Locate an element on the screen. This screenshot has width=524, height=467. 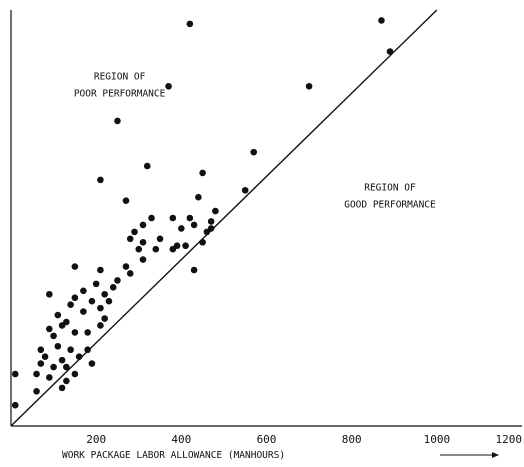
x-tick-label: 800 is located at coordinates (352, 439).